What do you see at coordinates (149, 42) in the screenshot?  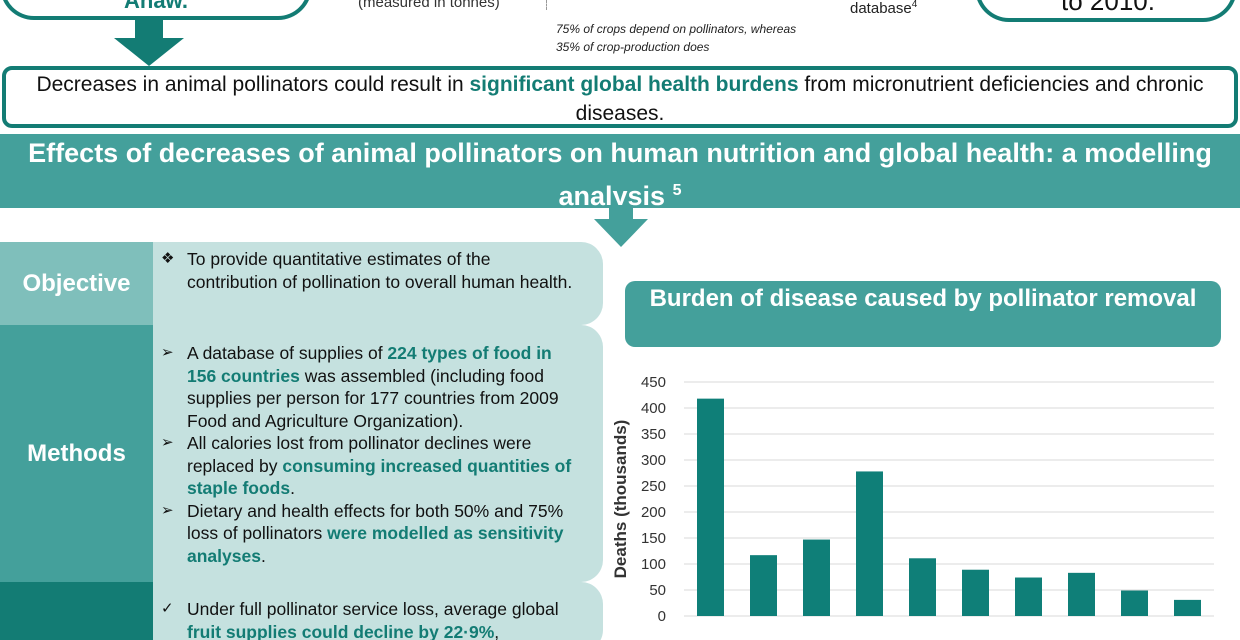 I see `down-arrow-icon` at bounding box center [149, 42].